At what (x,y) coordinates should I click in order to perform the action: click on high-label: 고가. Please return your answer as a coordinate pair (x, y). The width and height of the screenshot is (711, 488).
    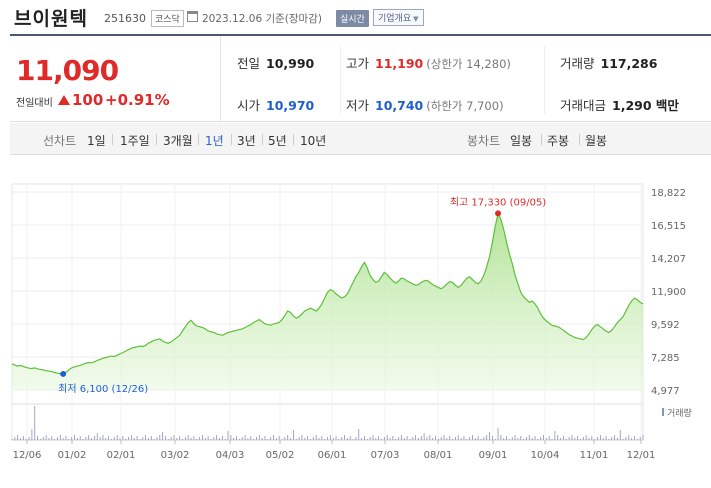
    Looking at the image, I should click on (358, 63).